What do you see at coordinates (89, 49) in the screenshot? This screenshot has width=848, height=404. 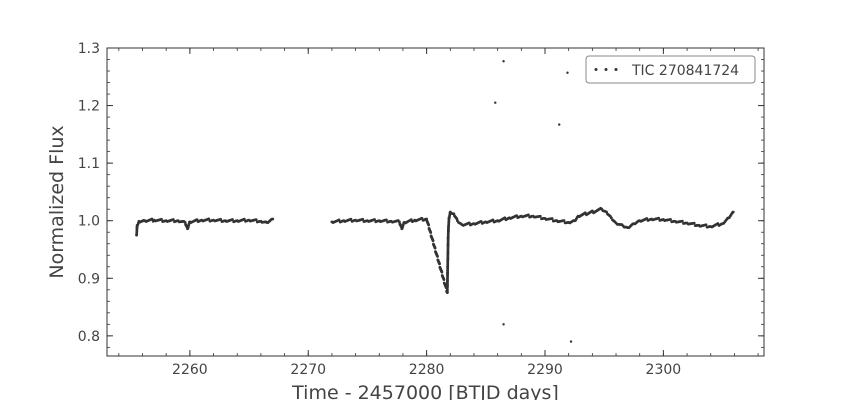 I see `y-tick-label: 1.3` at bounding box center [89, 49].